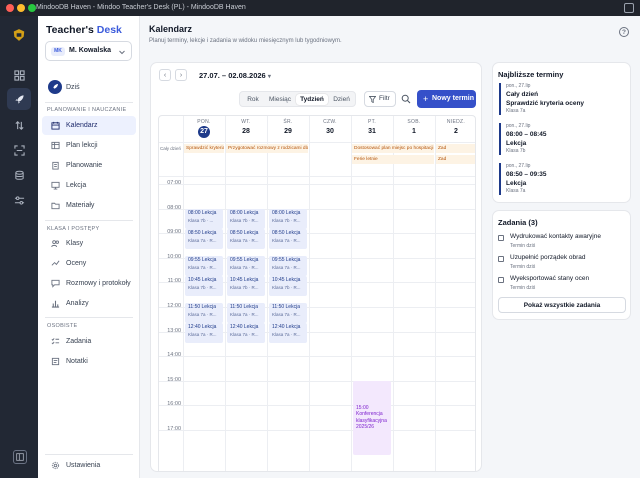 Image resolution: width=640 pixels, height=478 pixels. Describe the element at coordinates (89, 205) in the screenshot. I see `nav-item-materials: Materiały` at that location.